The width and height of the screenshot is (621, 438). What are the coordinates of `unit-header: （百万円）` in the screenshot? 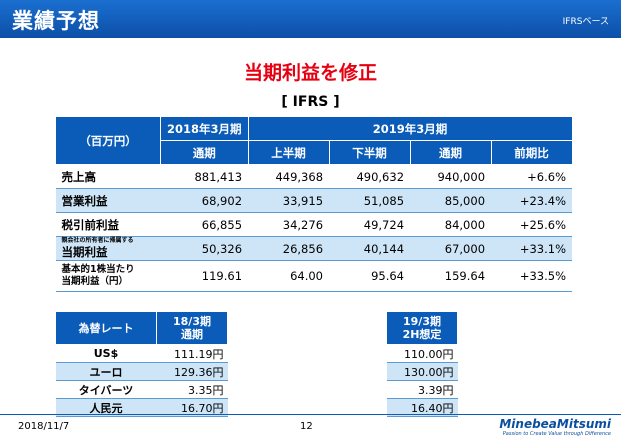 It's located at (108, 140).